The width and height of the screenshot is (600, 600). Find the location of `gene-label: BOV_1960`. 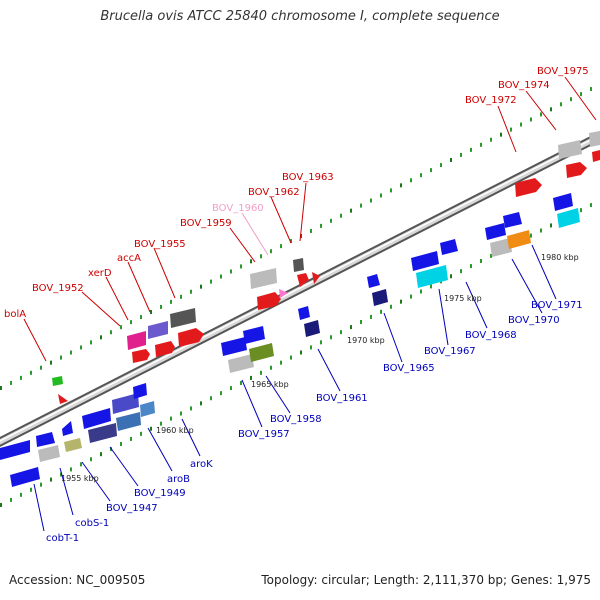

gene-label: BOV_1960 is located at coordinates (238, 208).